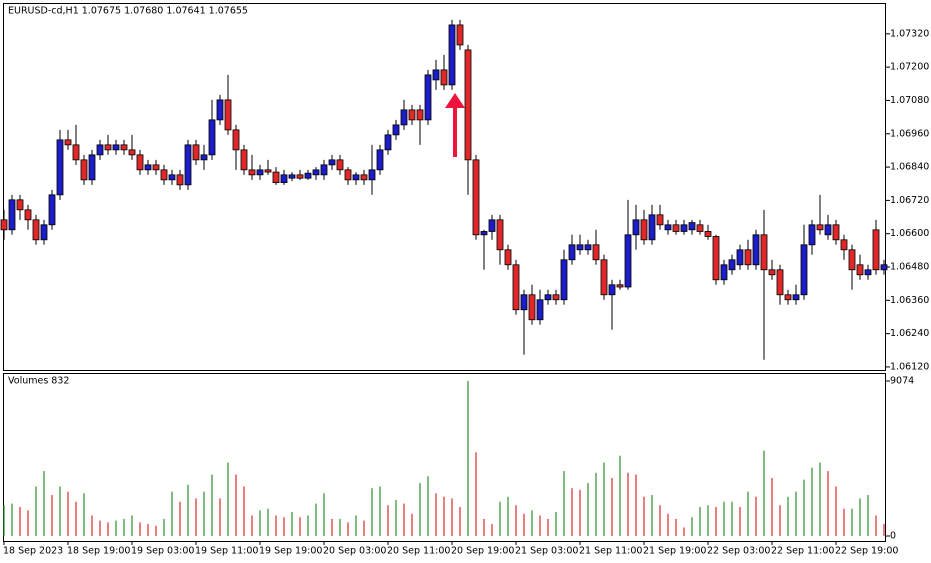 This screenshot has height=563, width=931. I want to click on x-tick-label: 20 Sep 03:00, so click(354, 551).